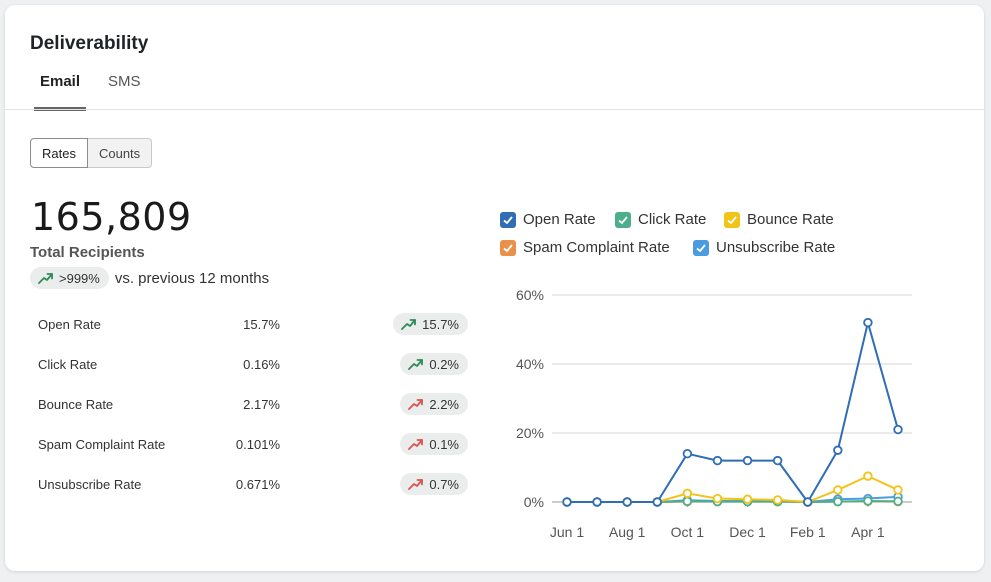  What do you see at coordinates (808, 532) in the screenshot?
I see `x-tick-label: Feb 1` at bounding box center [808, 532].